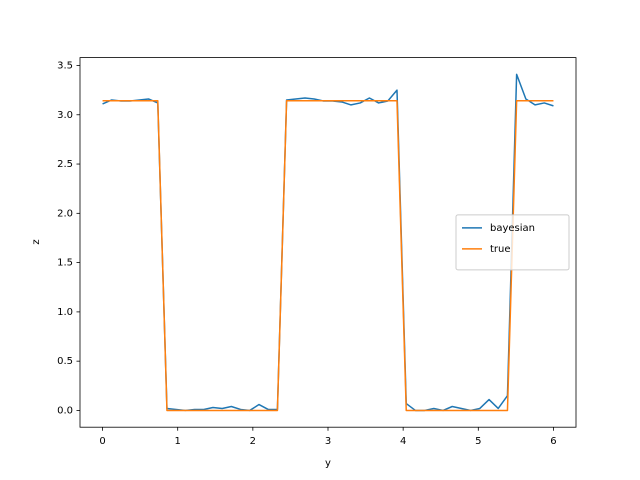  What do you see at coordinates (178, 441) in the screenshot?
I see `x-tick-label: 1` at bounding box center [178, 441].